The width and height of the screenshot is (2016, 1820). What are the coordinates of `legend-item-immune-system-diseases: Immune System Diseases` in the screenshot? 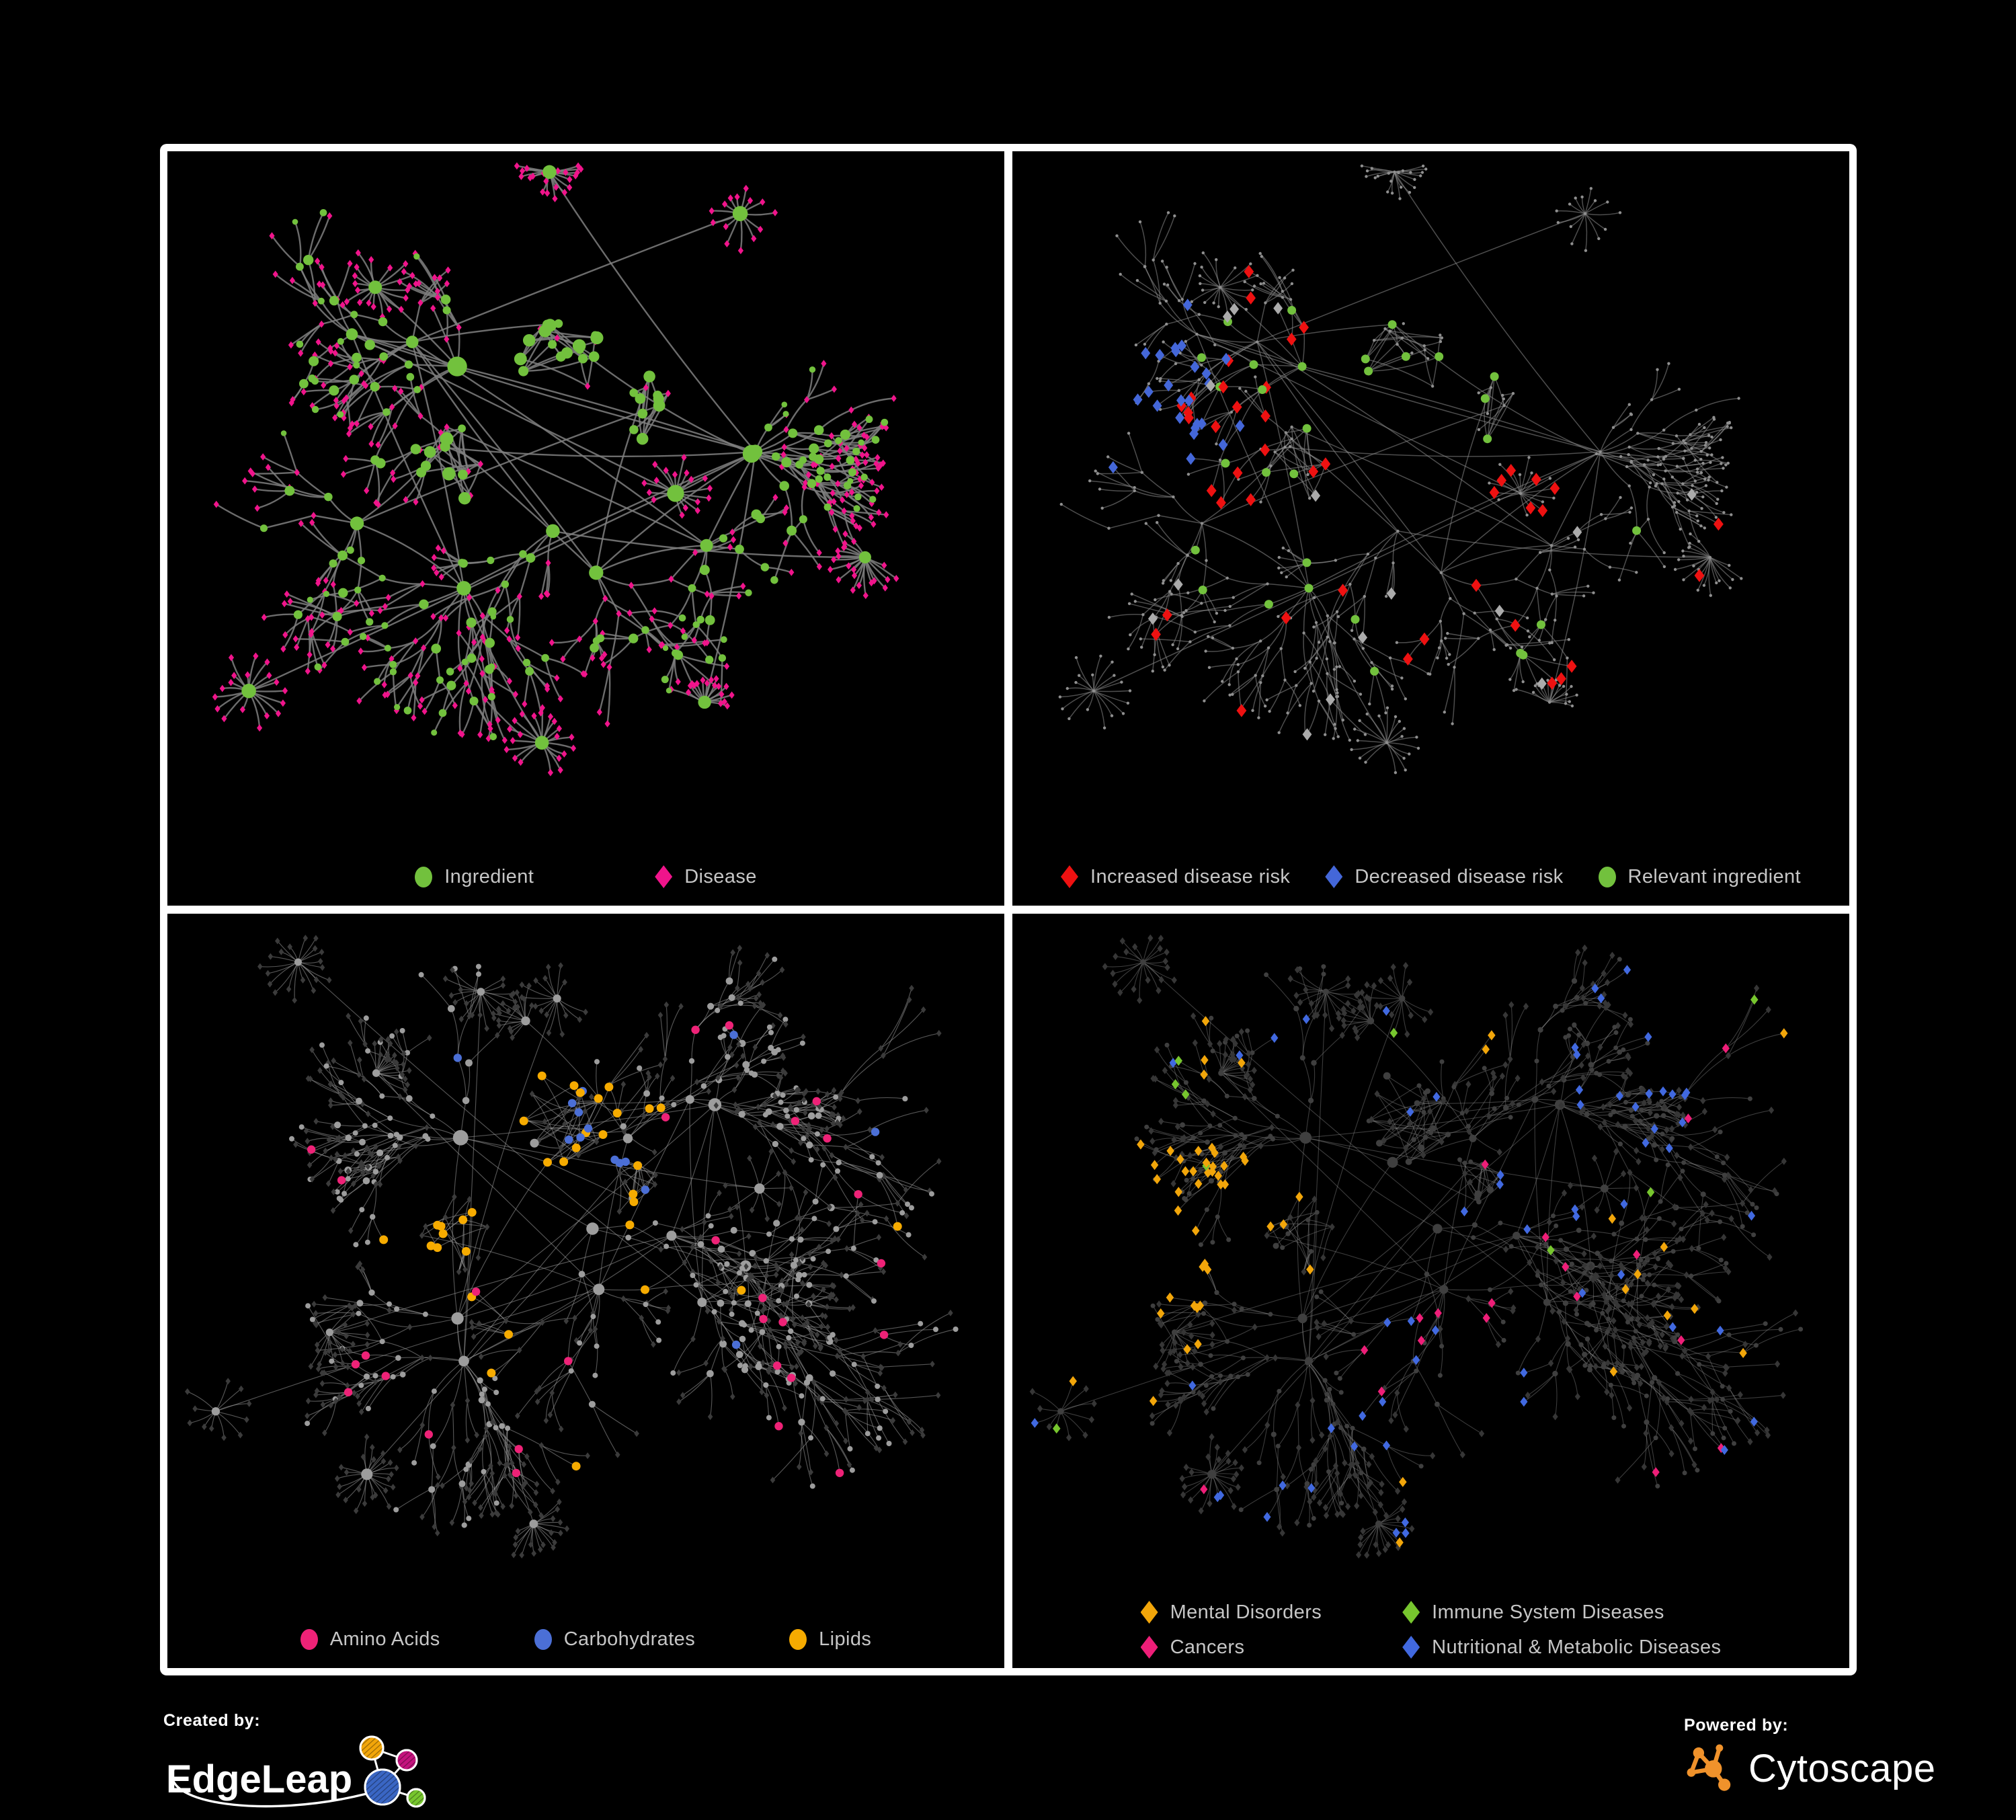 It's located at (1533, 1612).